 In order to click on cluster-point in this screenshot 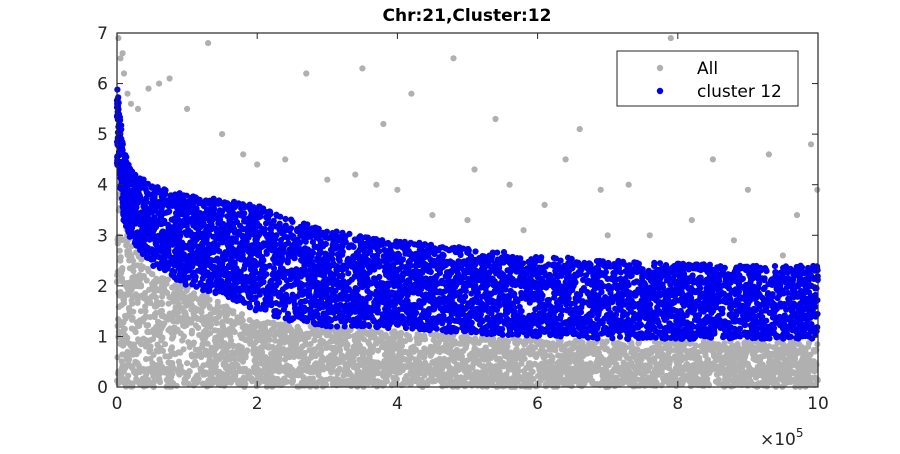, I will do `click(285, 219)`.